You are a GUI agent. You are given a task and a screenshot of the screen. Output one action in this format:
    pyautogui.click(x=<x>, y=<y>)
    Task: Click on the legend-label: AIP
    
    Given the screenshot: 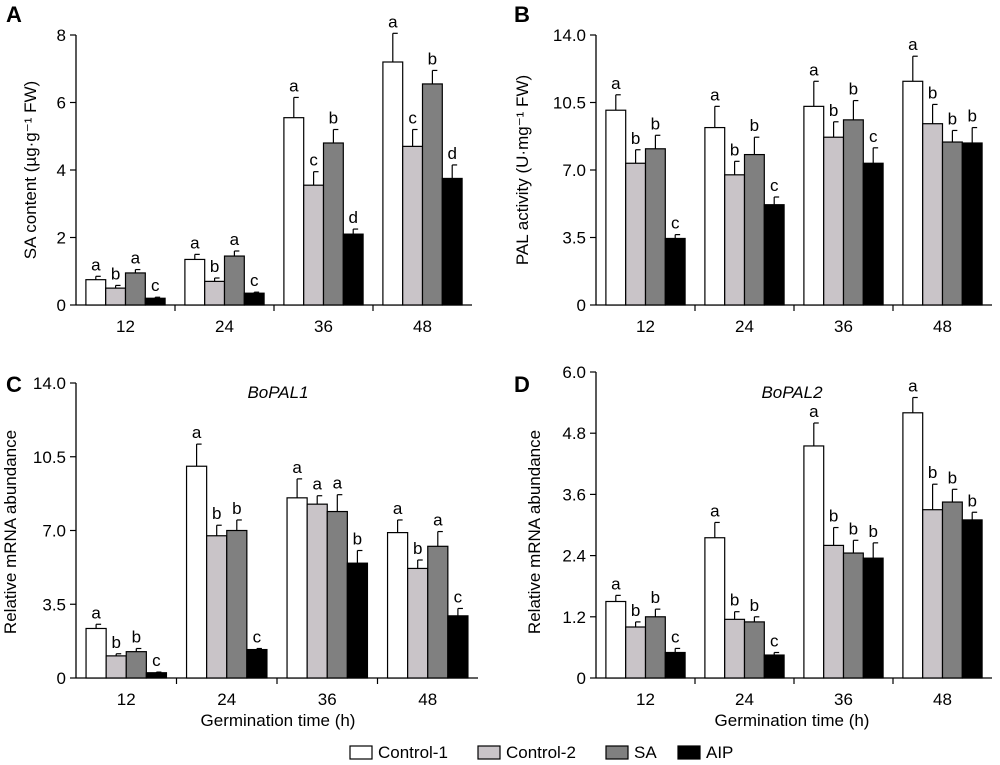 What is the action you would take?
    pyautogui.click(x=719, y=752)
    